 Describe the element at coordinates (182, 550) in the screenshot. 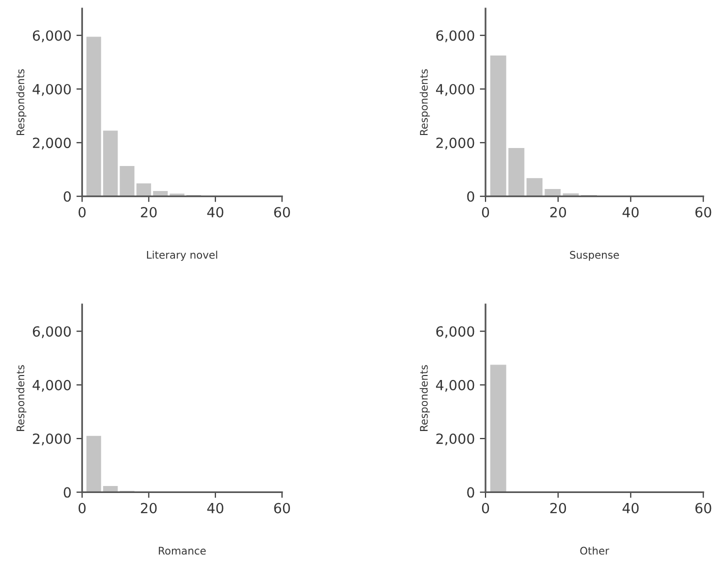

I see `x-axis-title: Romance` at that location.